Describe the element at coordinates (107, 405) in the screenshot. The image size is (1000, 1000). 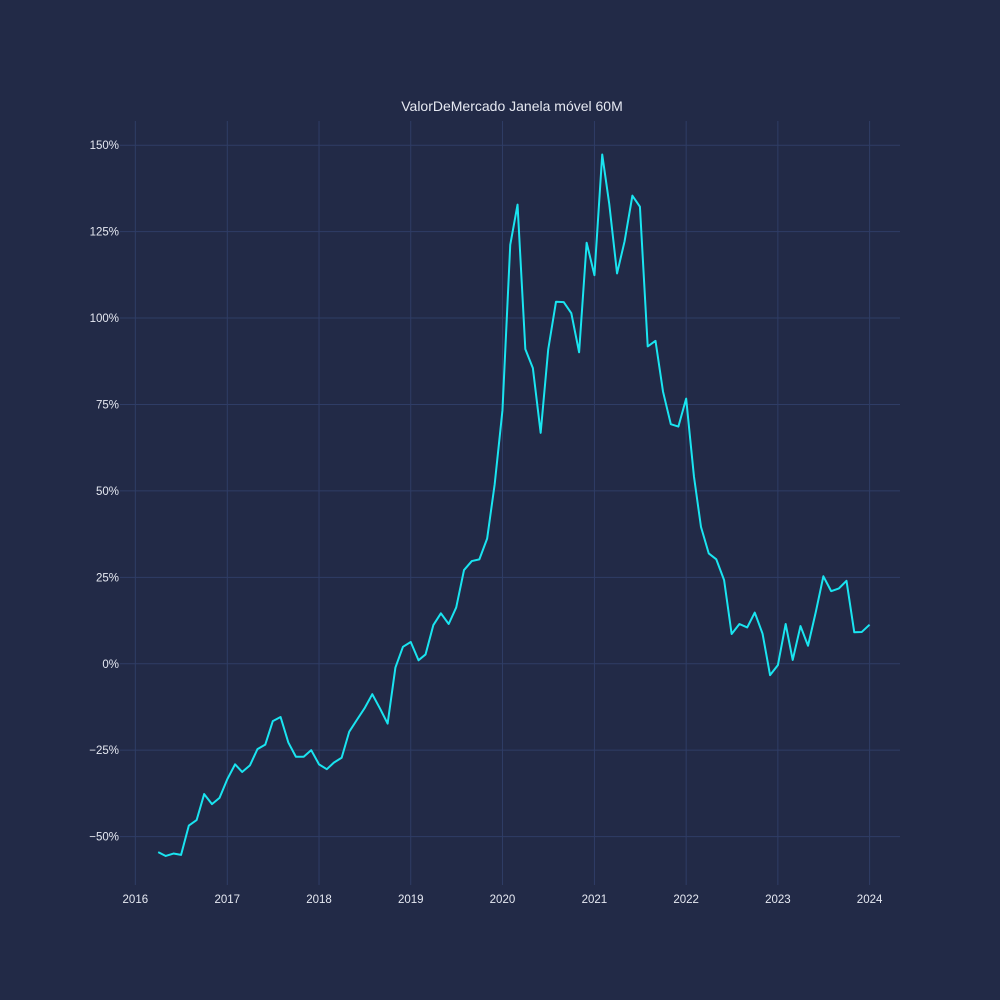
I see `y-tick-label: 75%` at that location.